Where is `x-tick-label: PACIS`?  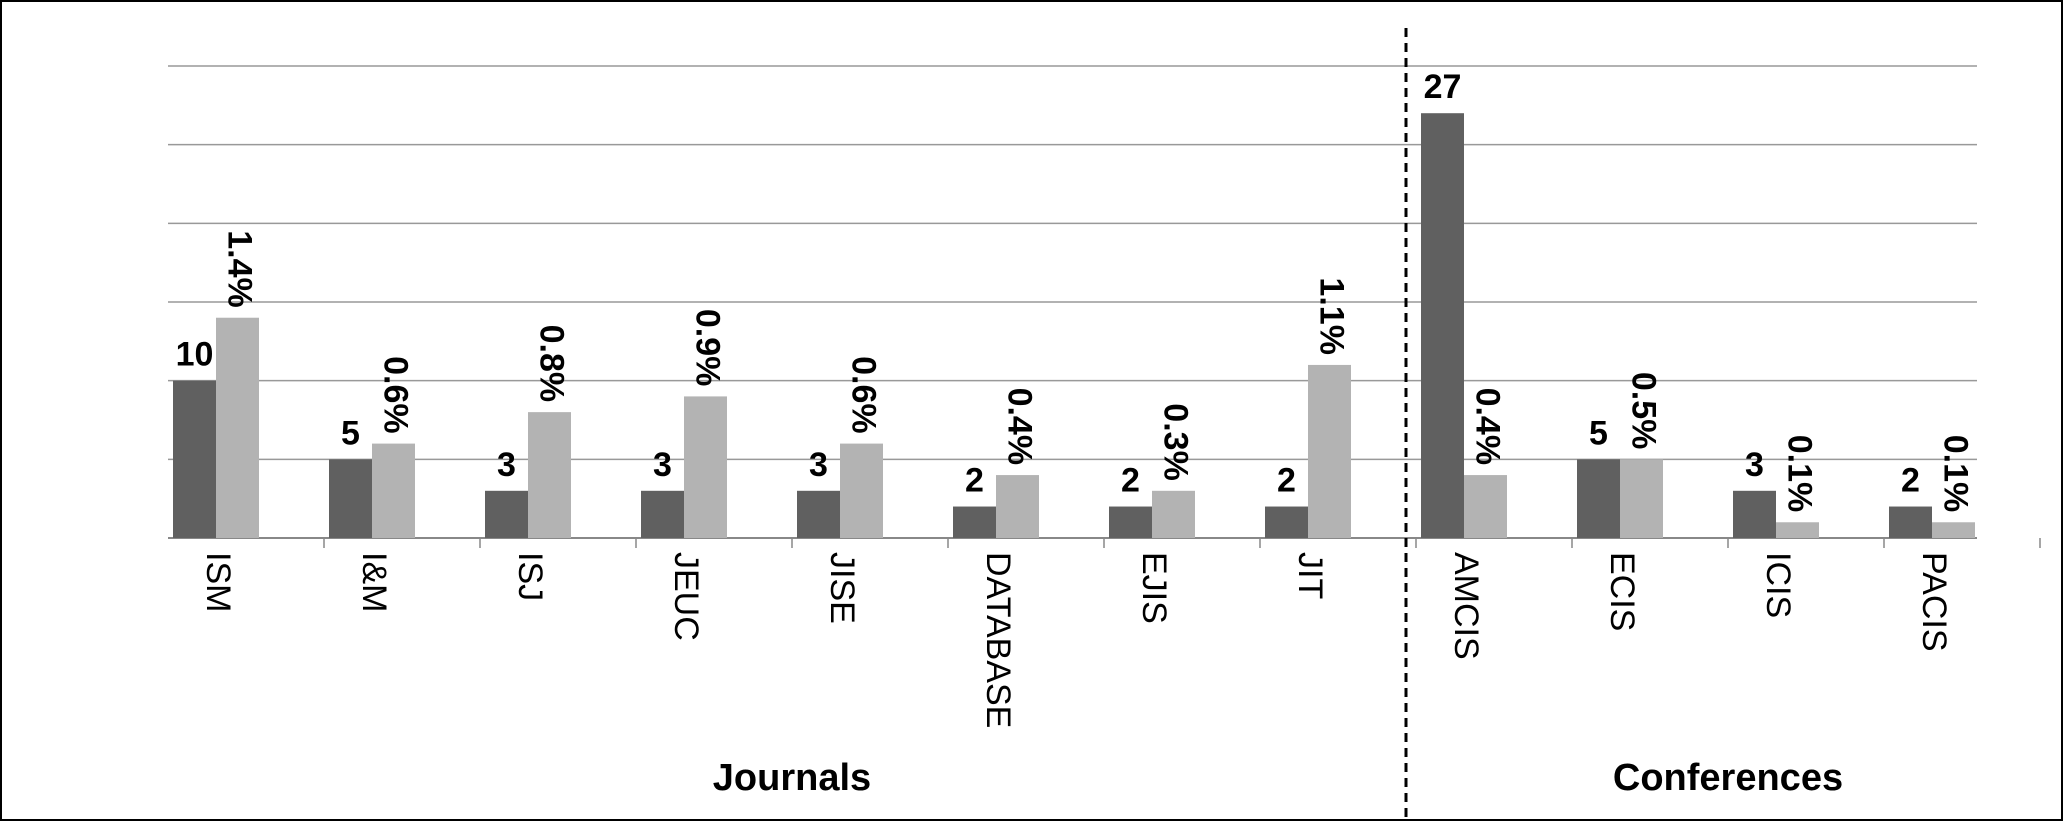 x-tick-label: PACIS is located at coordinates (1934, 602).